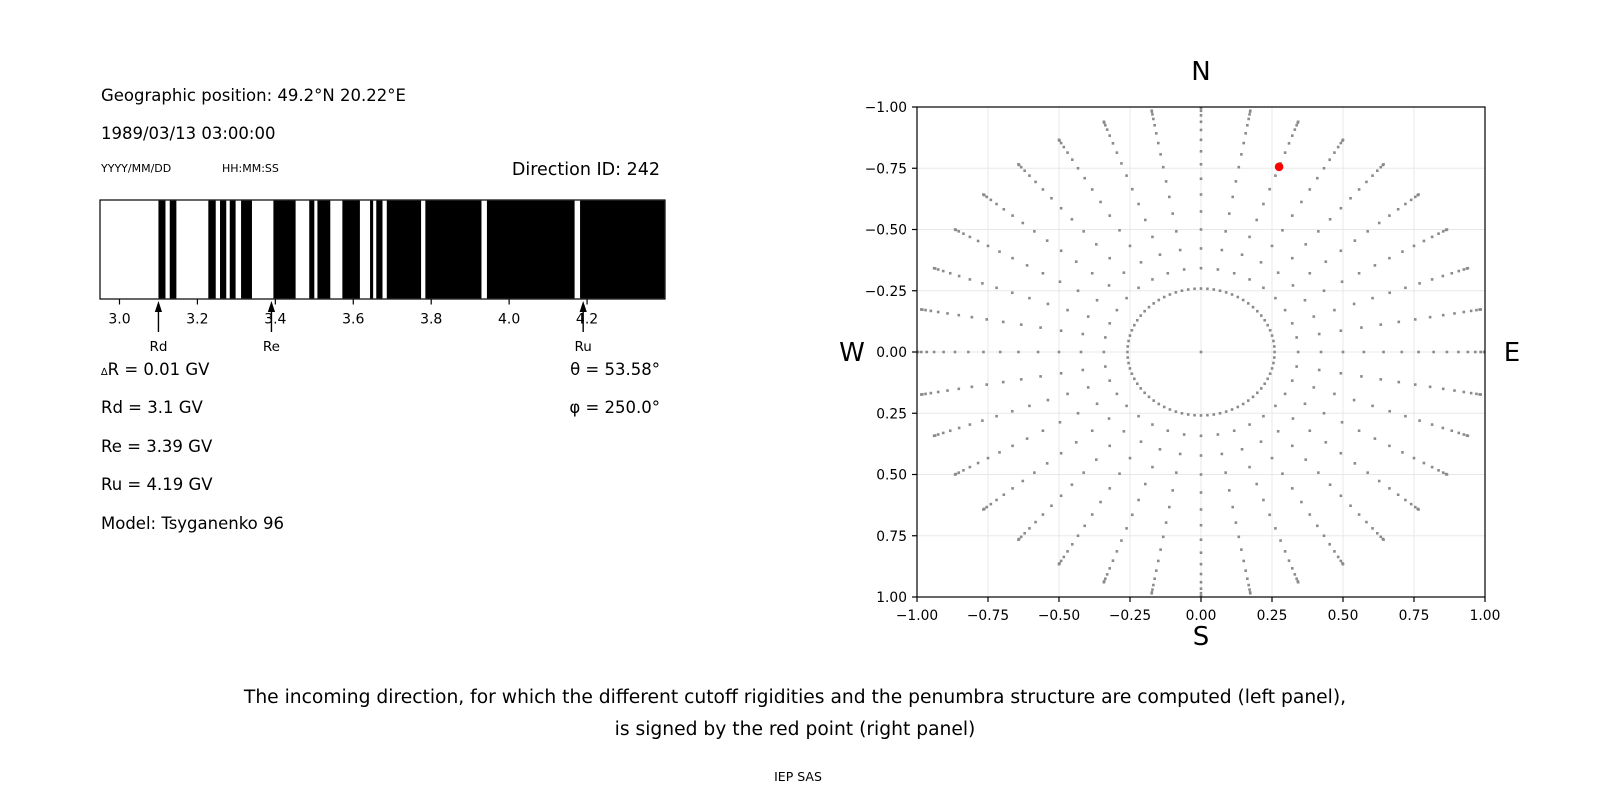  I want to click on compass-label-north: N, so click(1200, 72).